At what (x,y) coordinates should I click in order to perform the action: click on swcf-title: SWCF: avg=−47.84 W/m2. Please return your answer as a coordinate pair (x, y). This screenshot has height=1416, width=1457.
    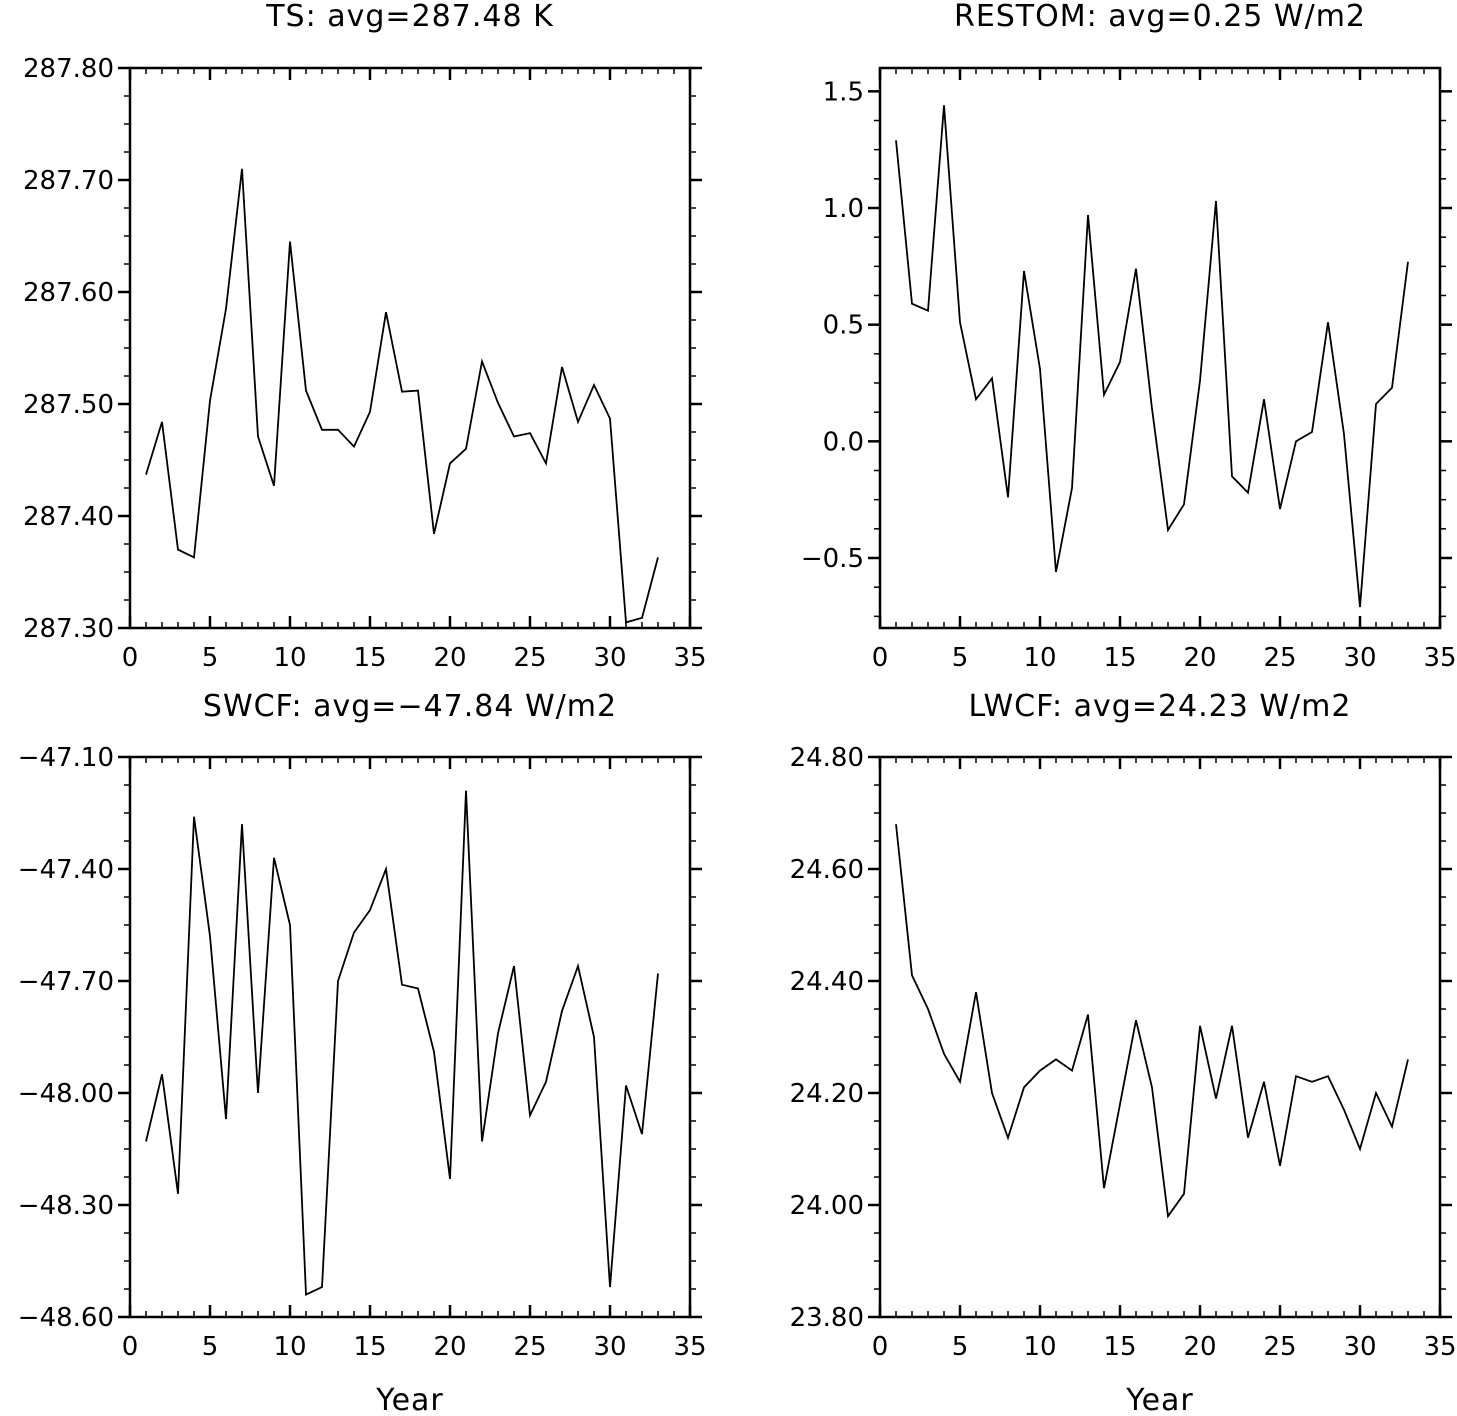
    Looking at the image, I should click on (410, 706).